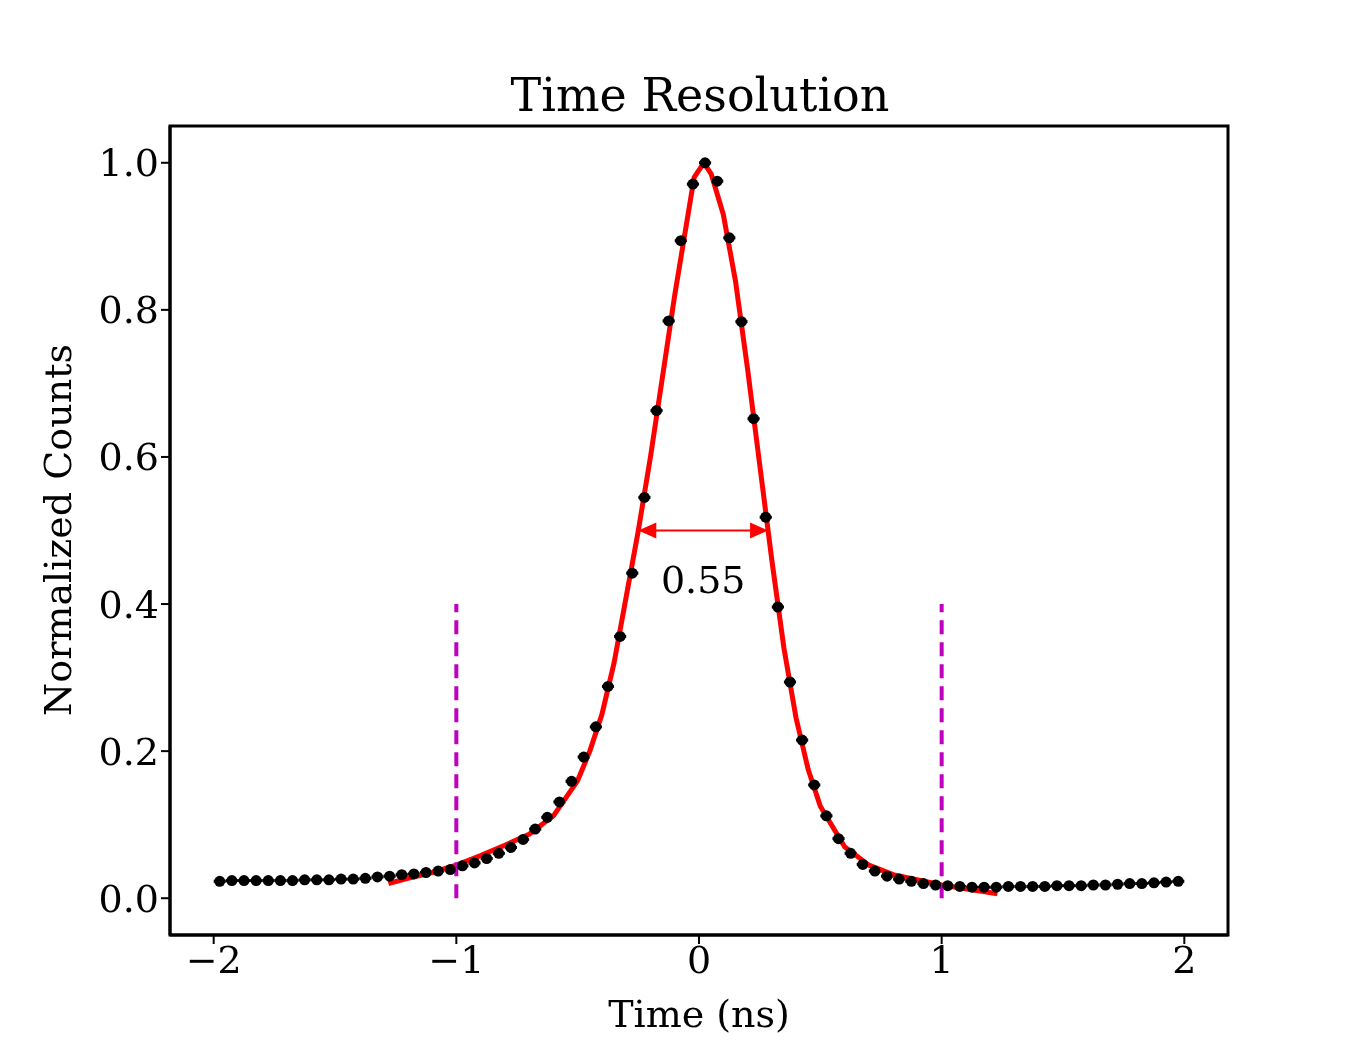 The width and height of the screenshot is (1365, 1052). I want to click on y-tick-label: 0.6, so click(128, 457).